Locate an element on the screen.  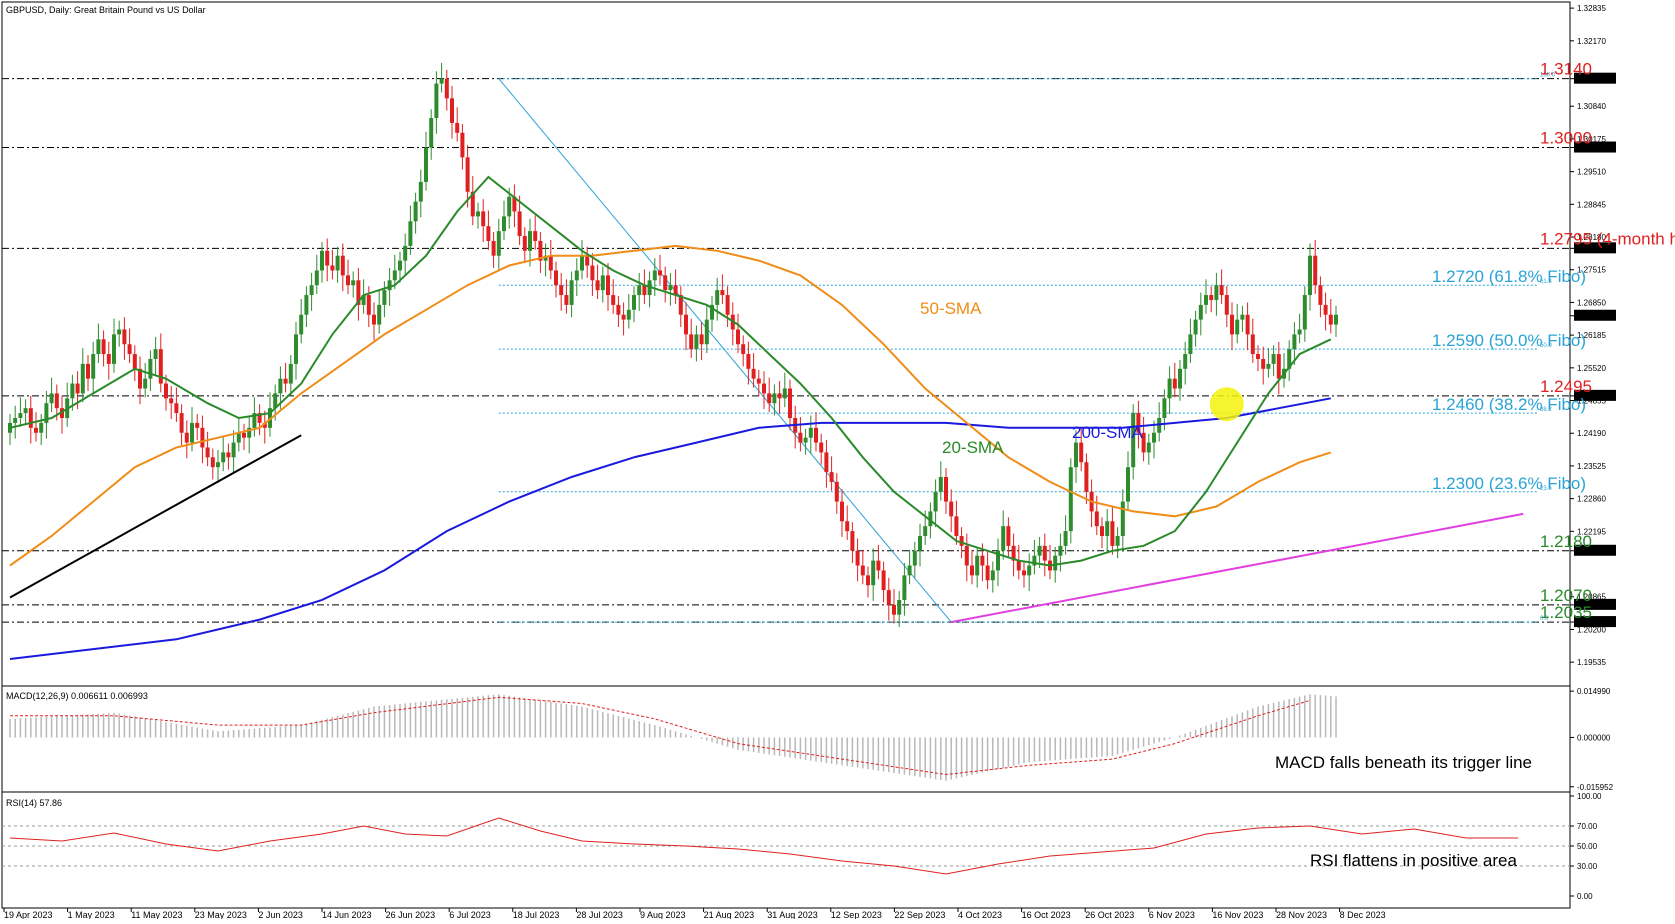
price-tick-label-21: 1.21800 is located at coordinates (1591, 551).